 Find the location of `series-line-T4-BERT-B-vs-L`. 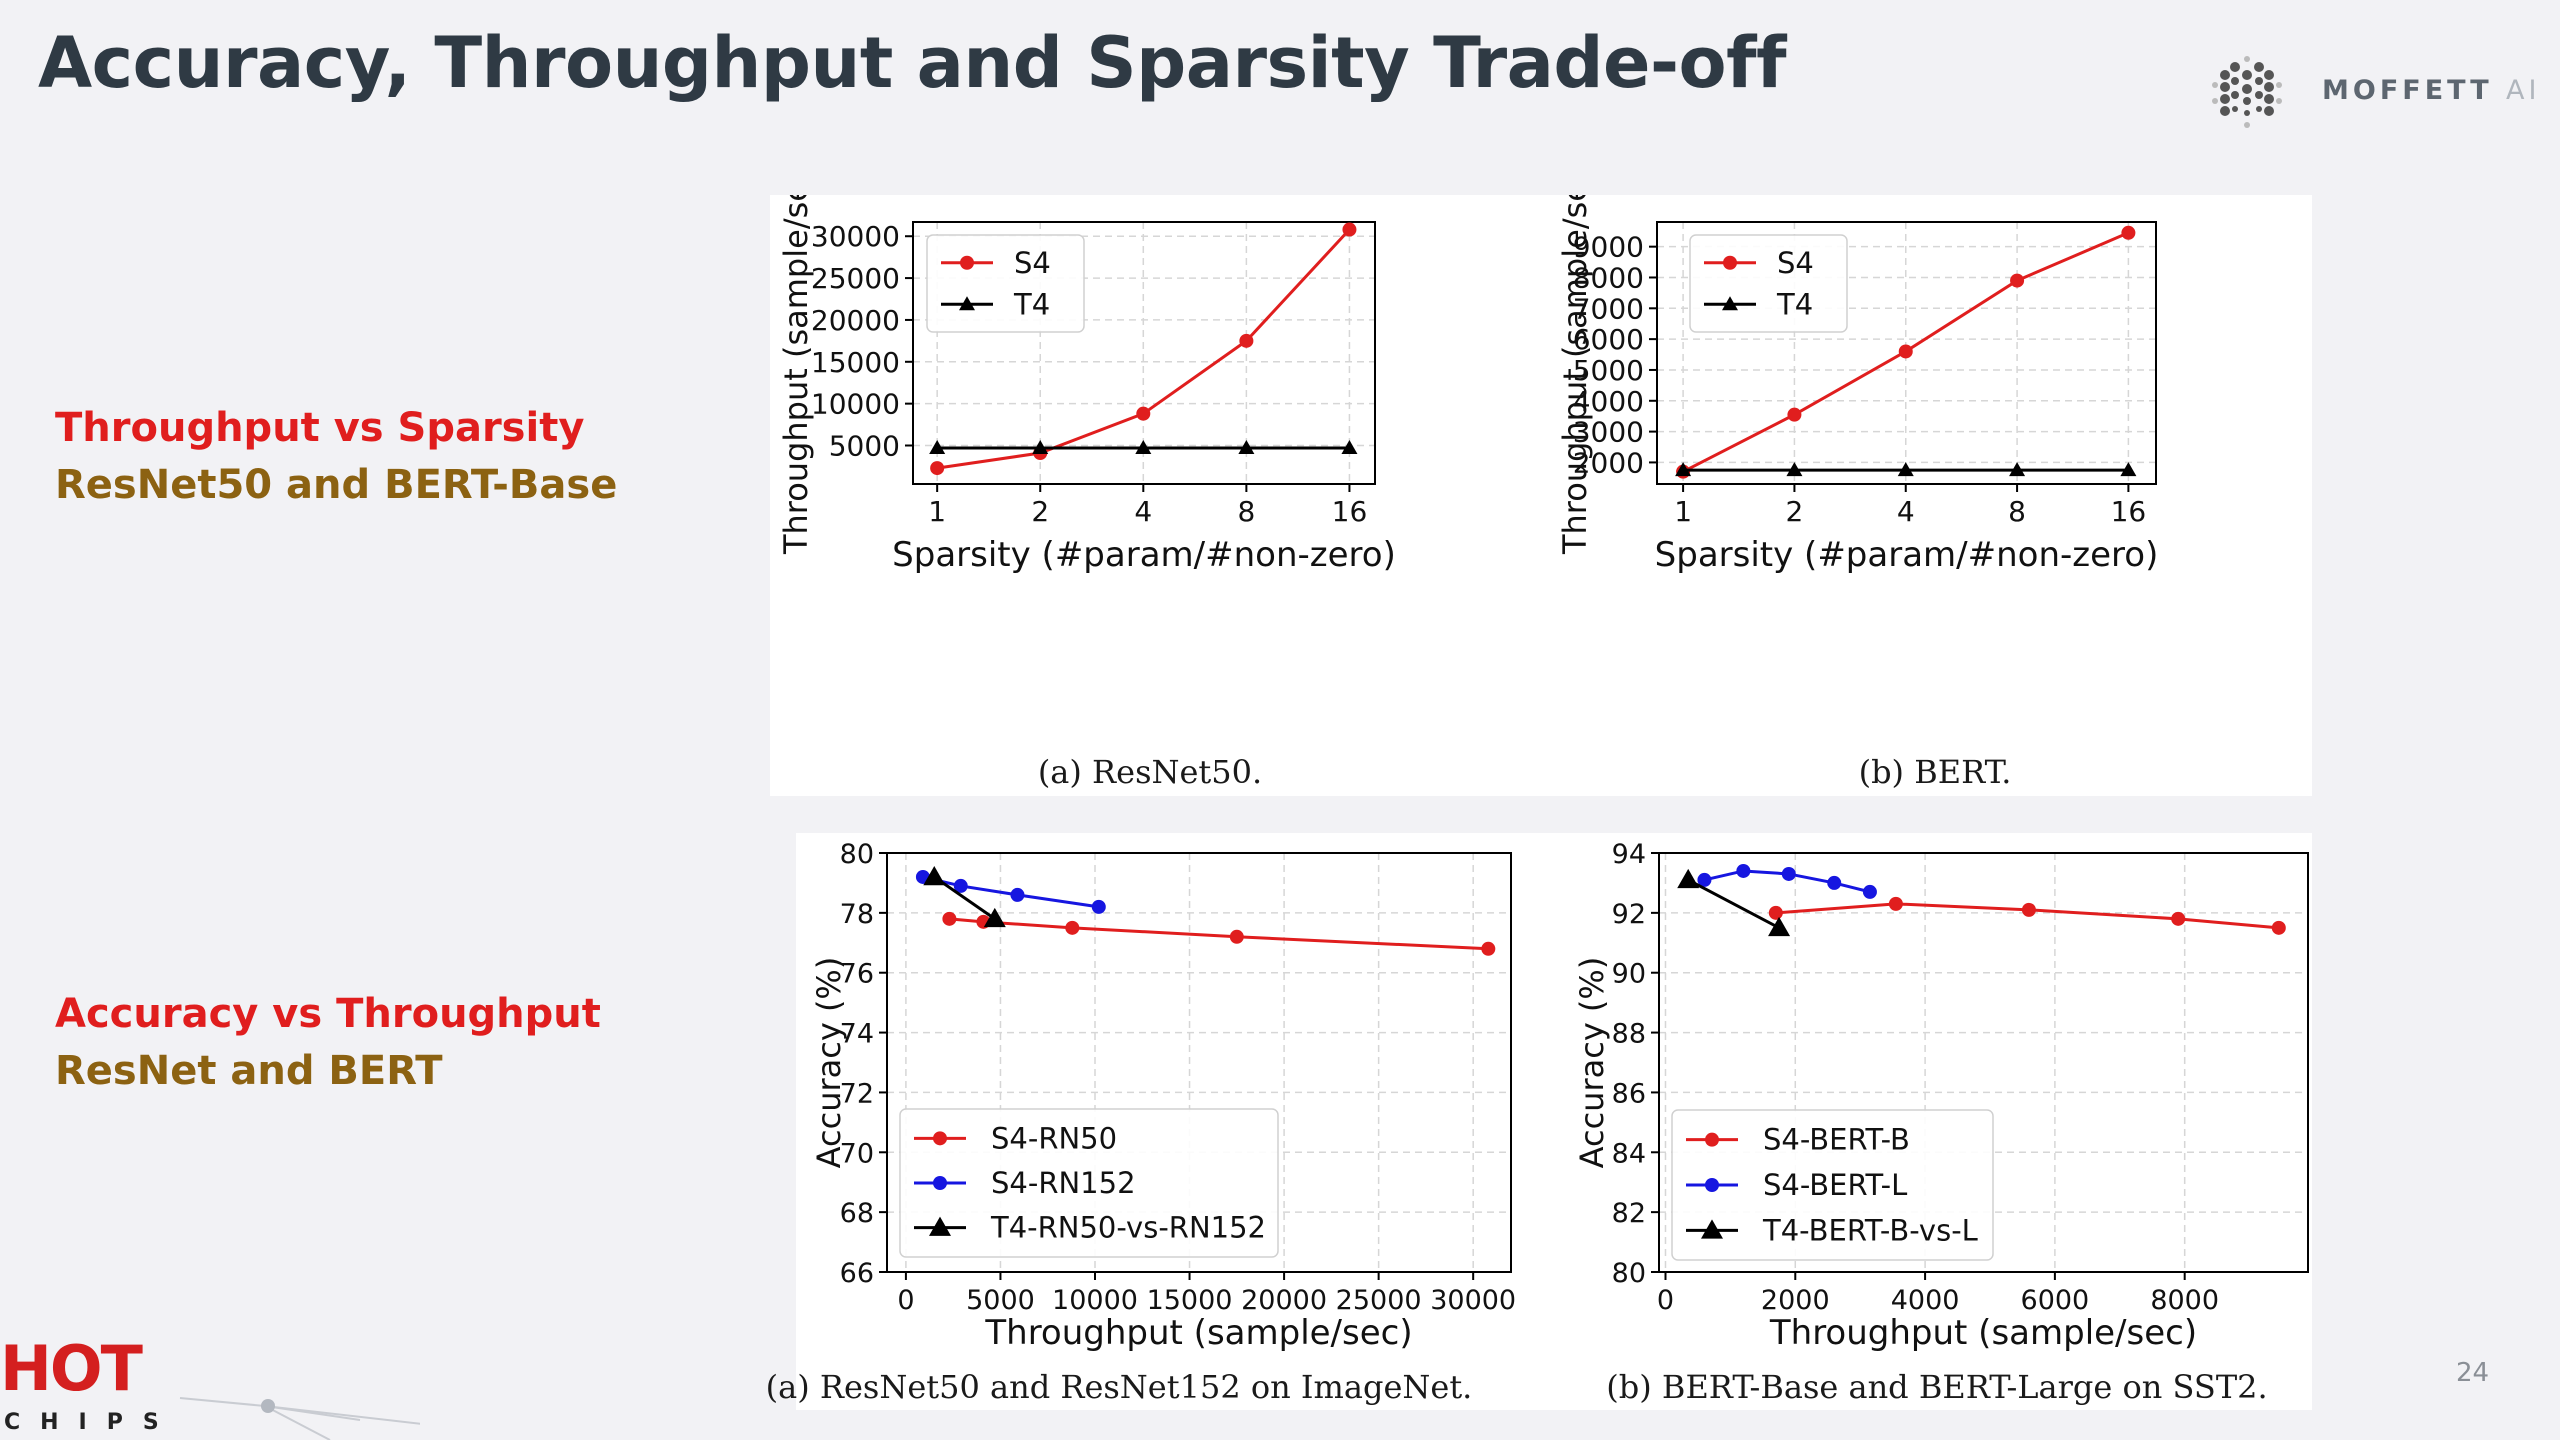

series-line-T4-BERT-B-vs-L is located at coordinates (1733, 904).